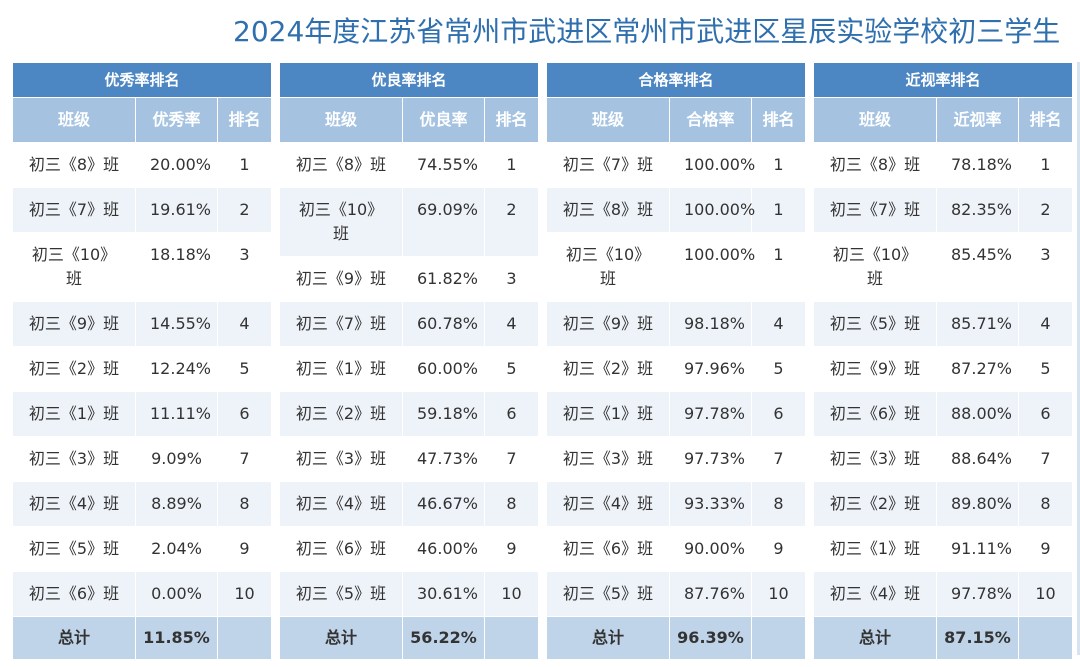  I want to click on total-value: 96.39%, so click(710, 638).